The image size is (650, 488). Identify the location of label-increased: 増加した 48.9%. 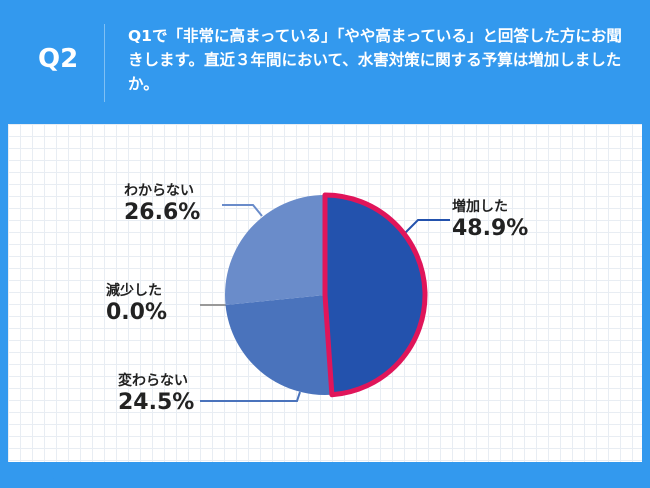
(490, 219).